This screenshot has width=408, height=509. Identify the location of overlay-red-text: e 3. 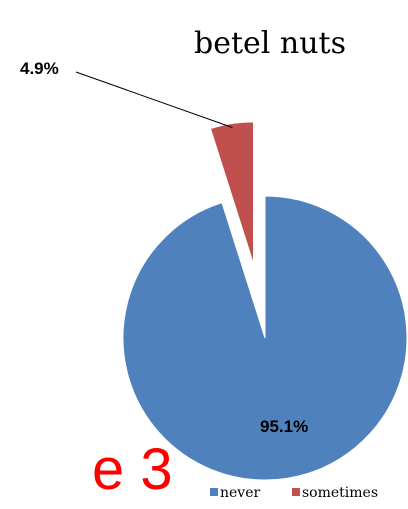
(132, 469).